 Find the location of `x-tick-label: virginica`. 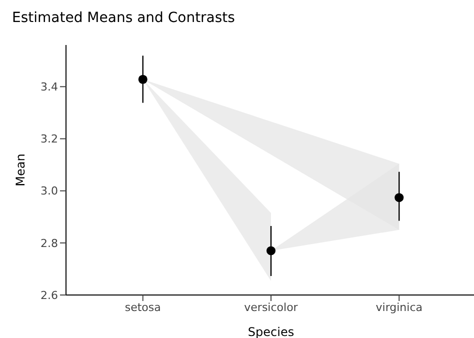

x-tick-label: virginica is located at coordinates (399, 307).